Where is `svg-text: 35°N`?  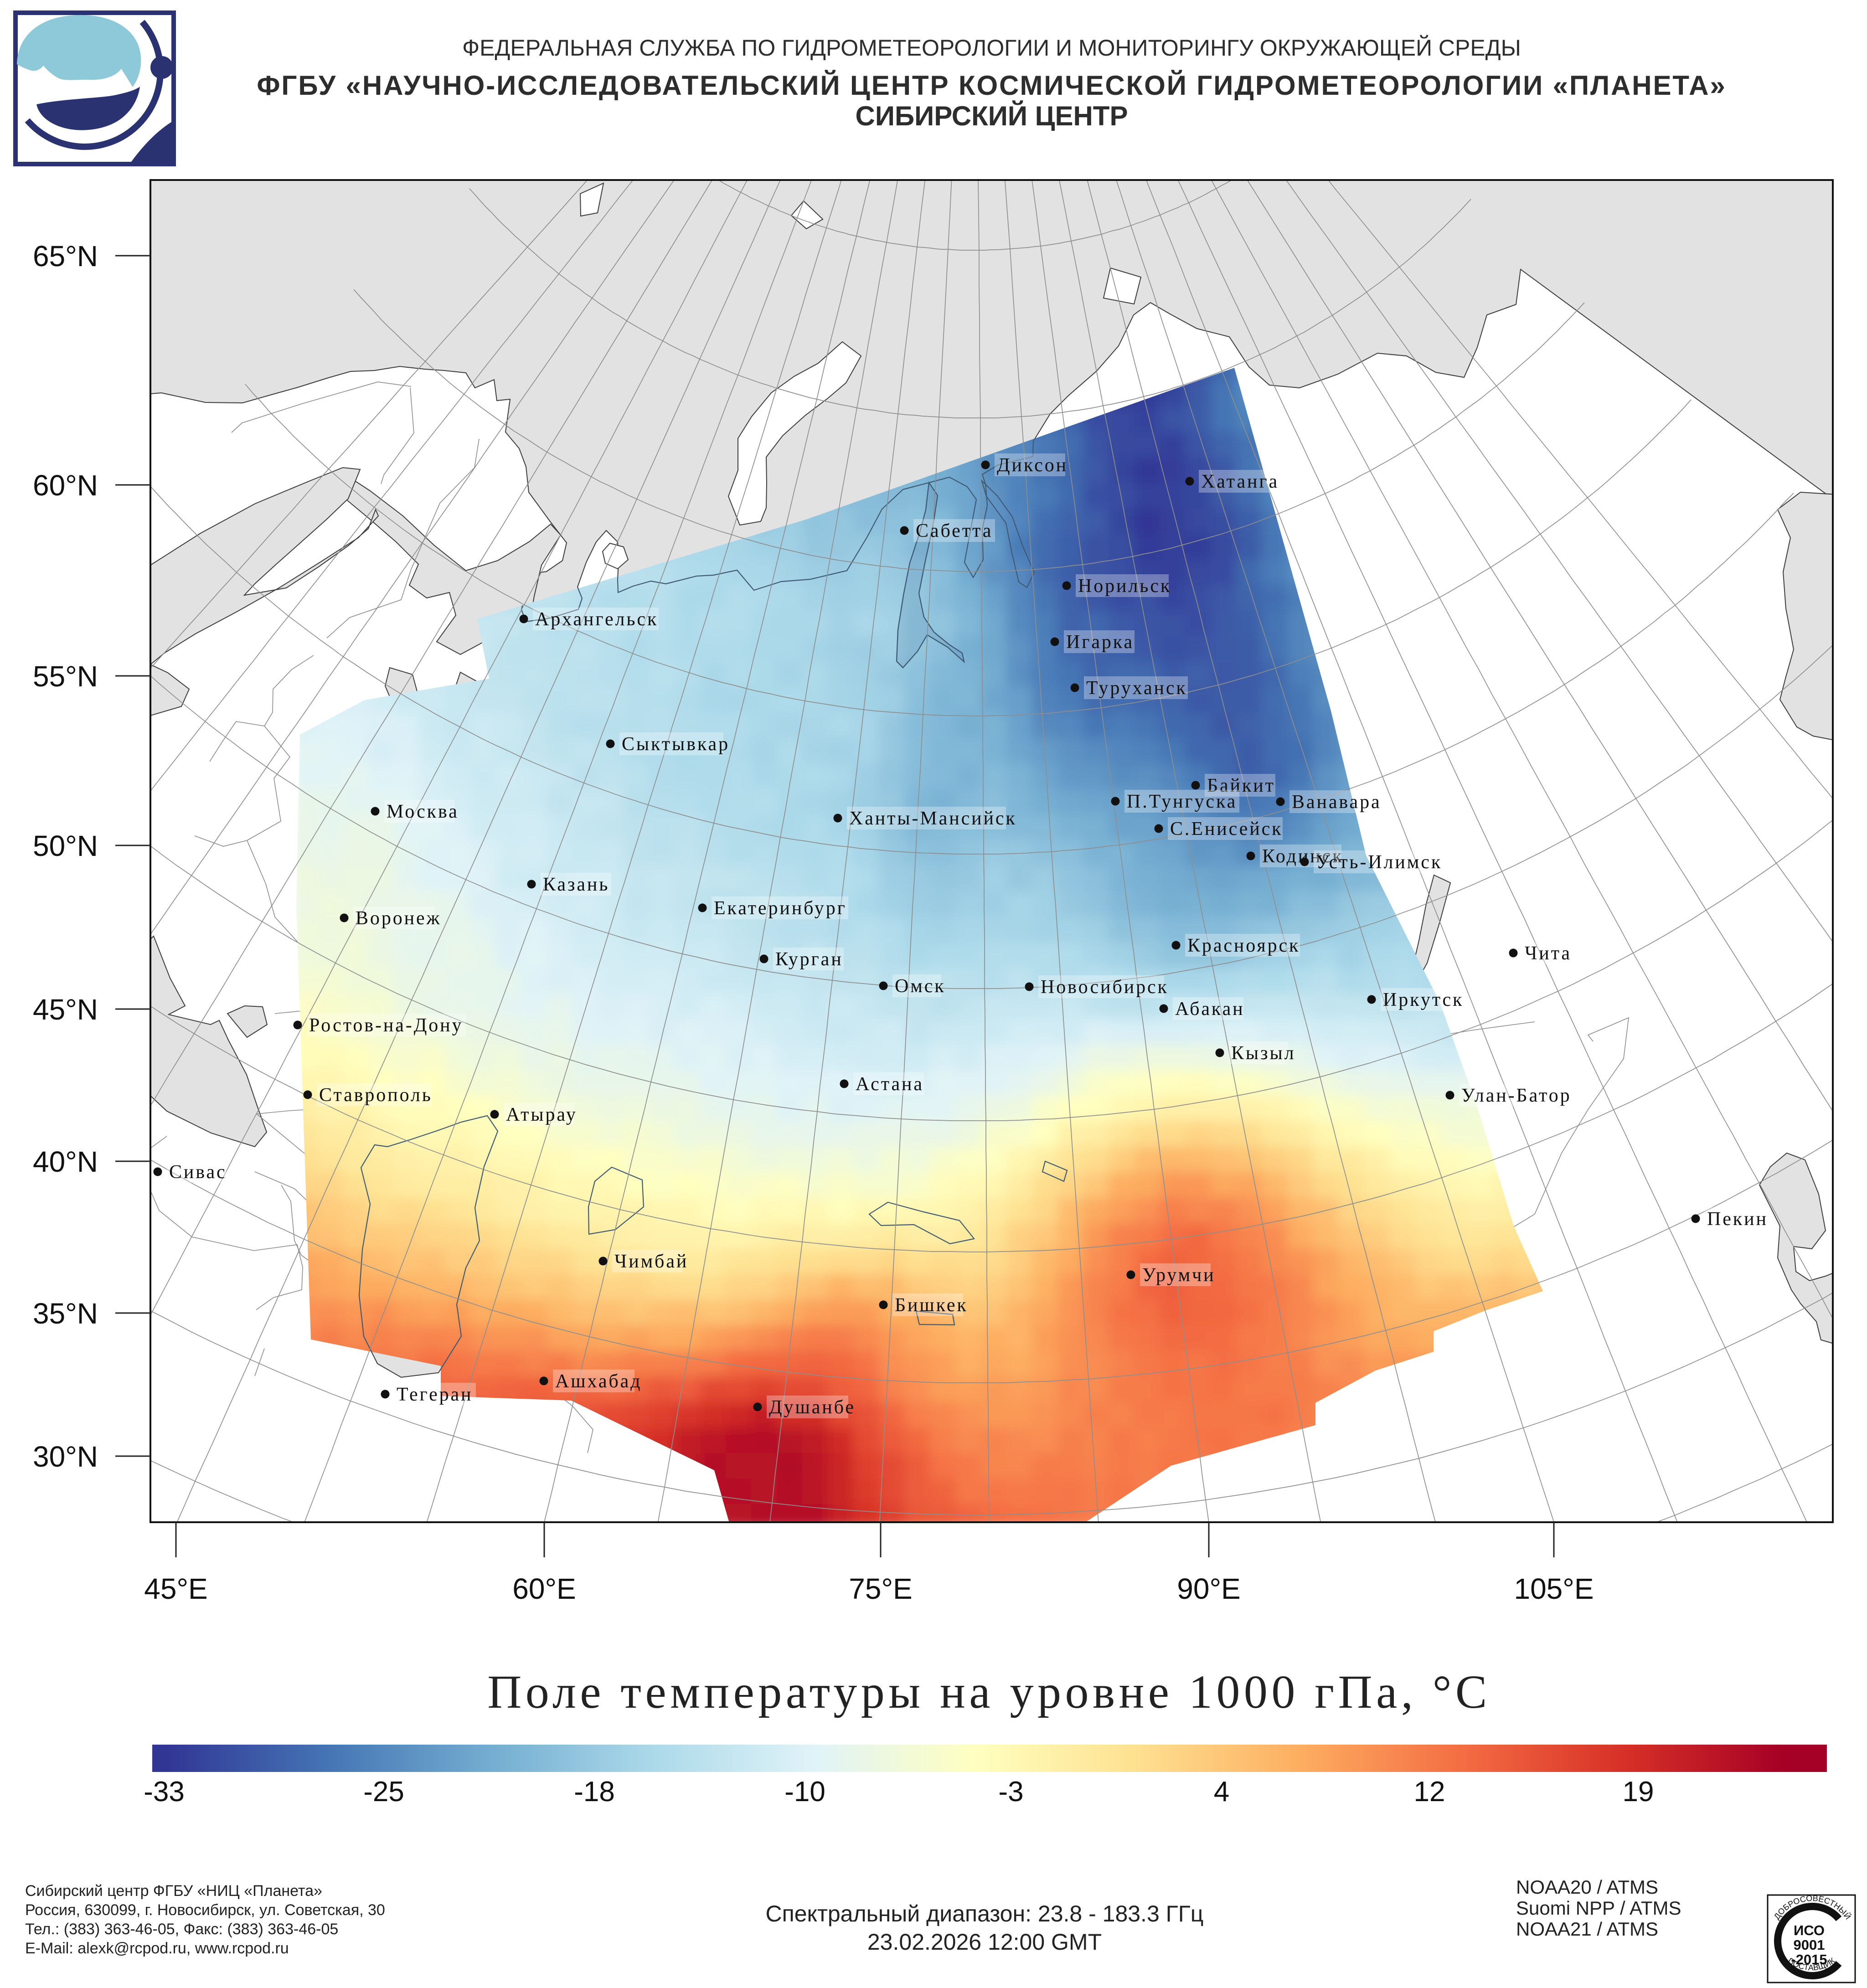
svg-text: 35°N is located at coordinates (65, 1314).